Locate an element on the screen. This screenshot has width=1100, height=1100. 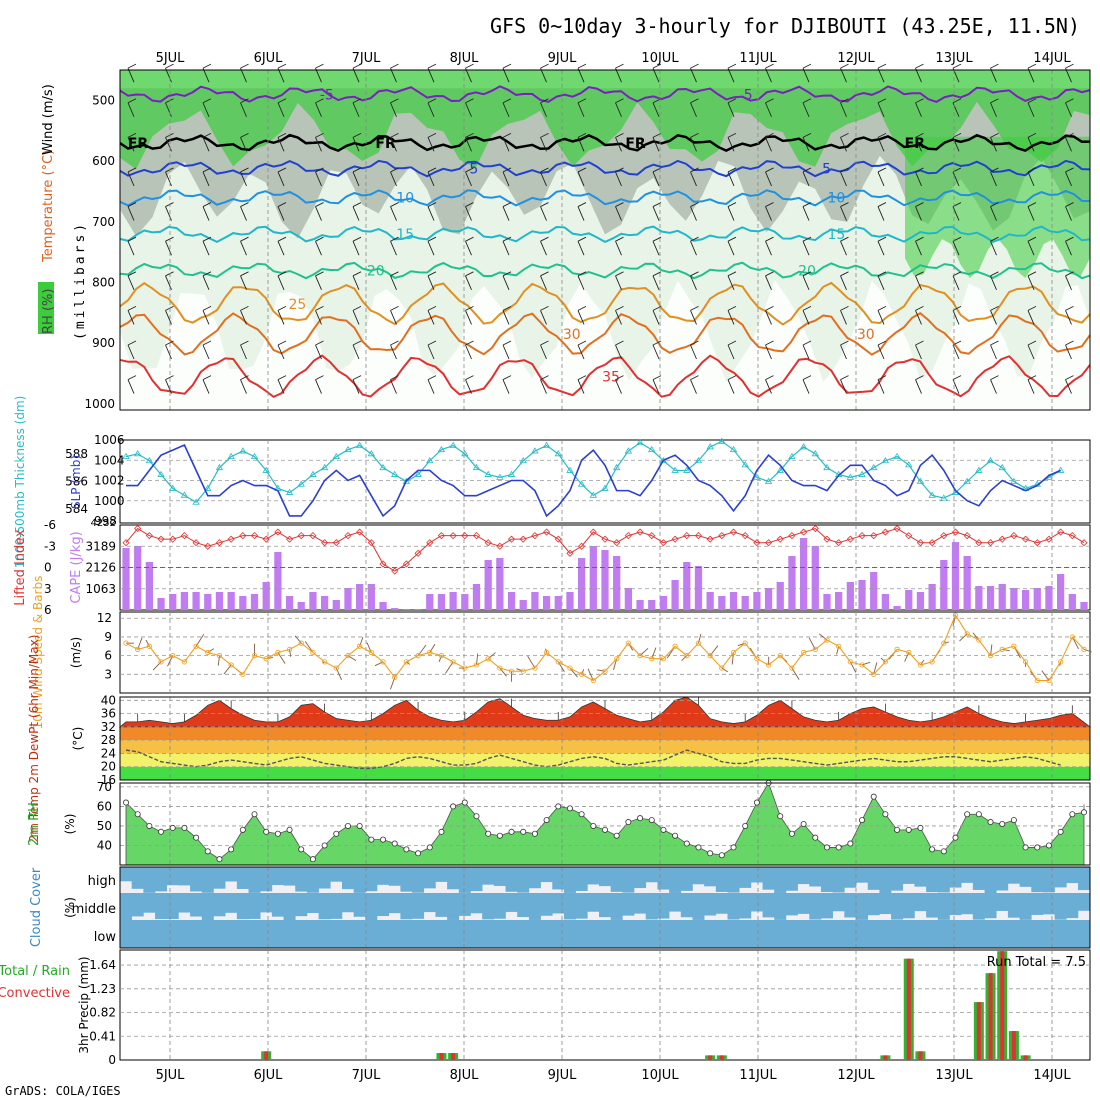
rh2m-tick-label: 40 is located at coordinates (104, 845).